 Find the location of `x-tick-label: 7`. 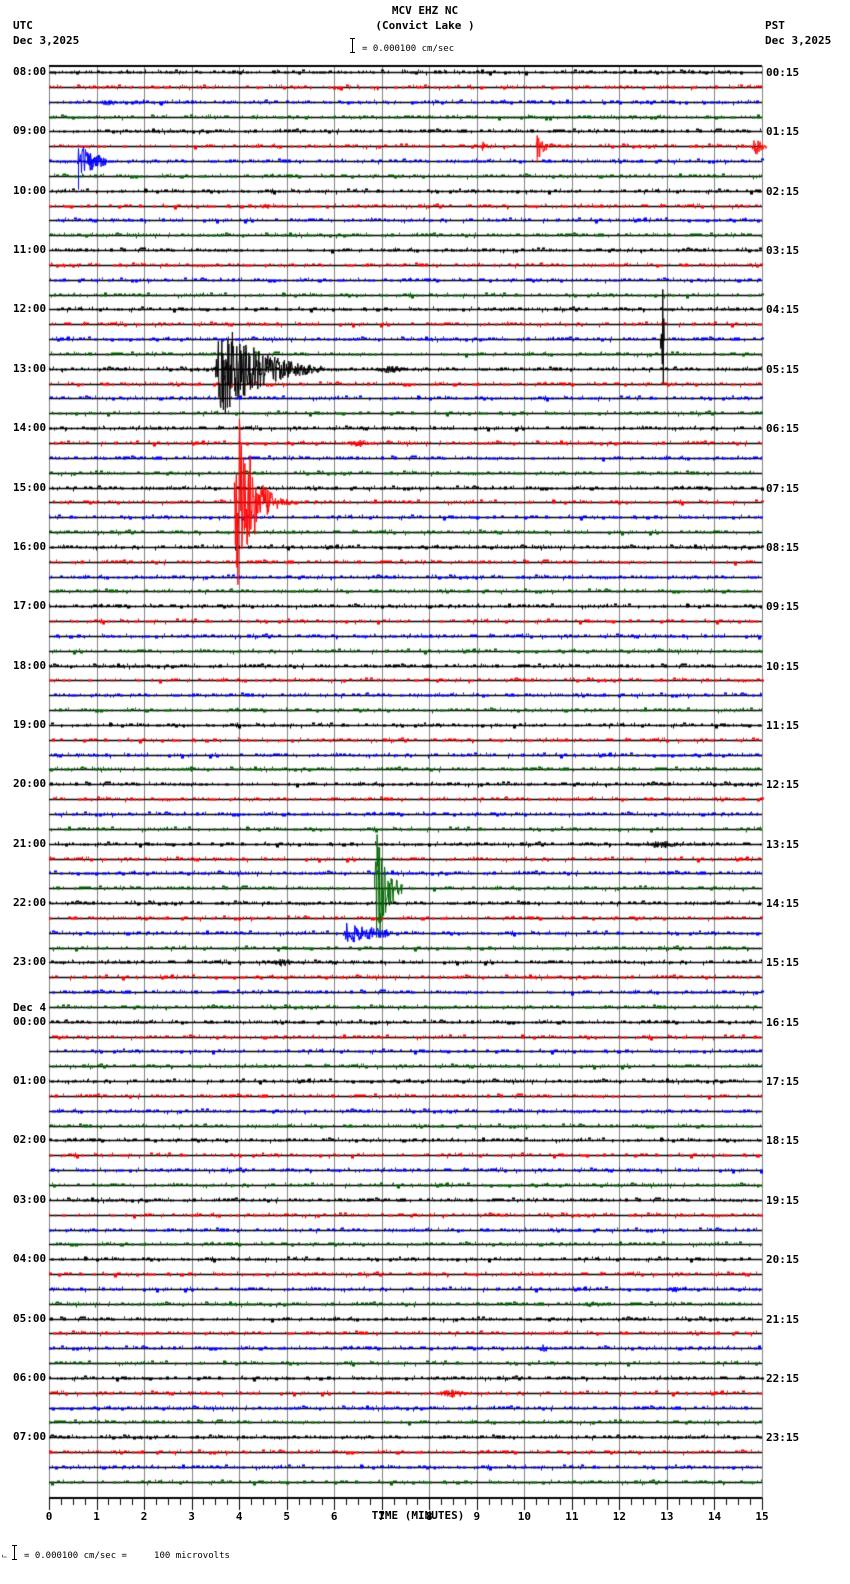

x-tick-label: 7 is located at coordinates (382, 1516).